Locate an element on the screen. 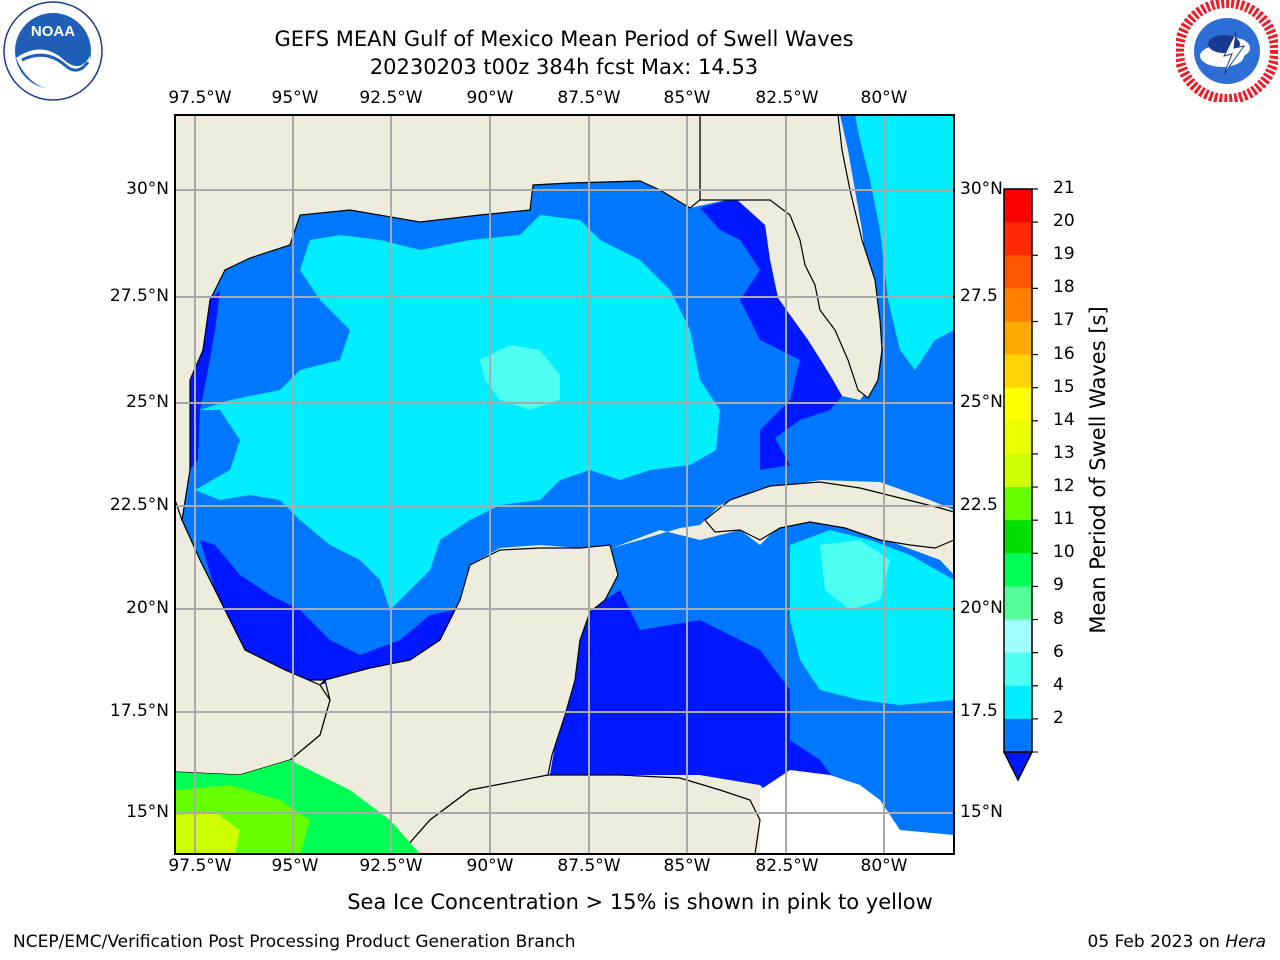 The width and height of the screenshot is (1280, 960). lat-label: 27.5°N is located at coordinates (139, 296).